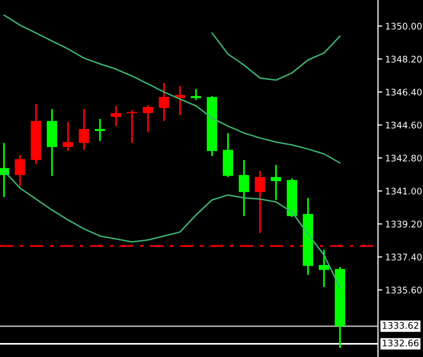 The width and height of the screenshot is (423, 357). Describe the element at coordinates (400, 325) in the screenshot. I see `ref-line-label: 1333.62` at that location.